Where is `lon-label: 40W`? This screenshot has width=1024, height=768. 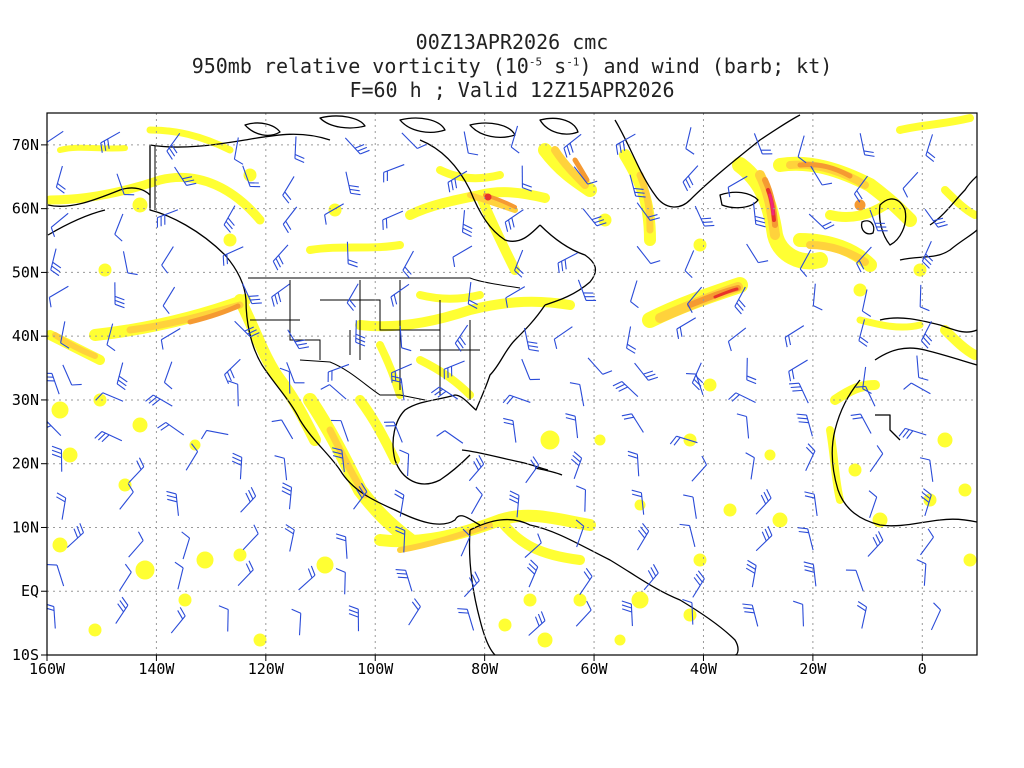 lon-label: 40W is located at coordinates (704, 669).